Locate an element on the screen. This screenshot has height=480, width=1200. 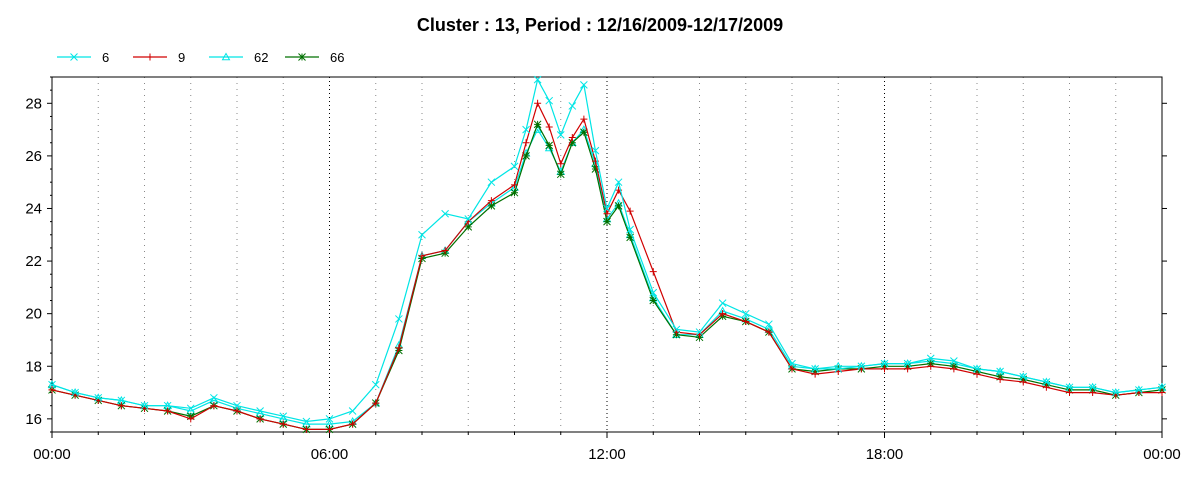
legend-item-6: 6 is located at coordinates (83, 57).